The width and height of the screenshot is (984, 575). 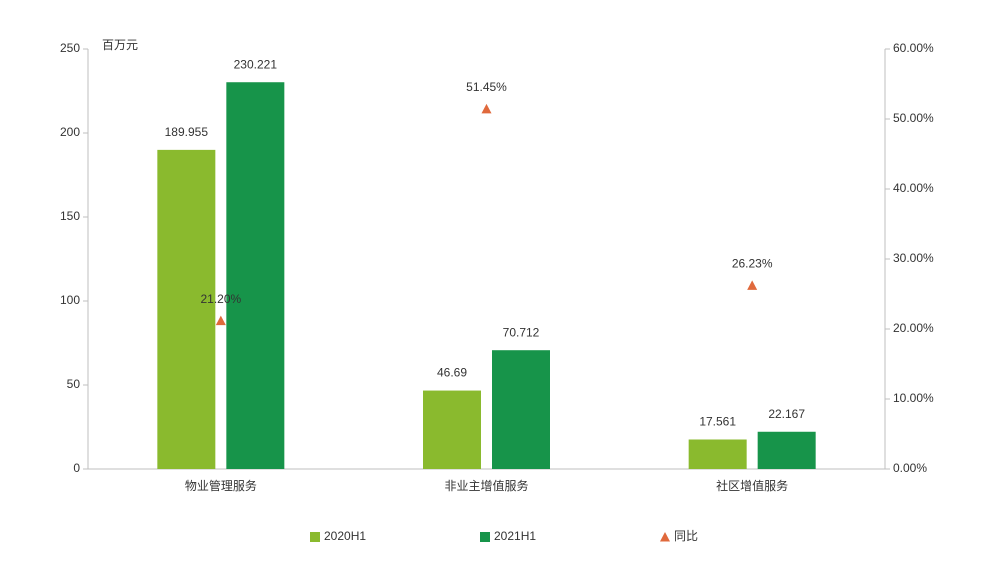 What do you see at coordinates (70, 216) in the screenshot?
I see `y-tick-label: 150` at bounding box center [70, 216].